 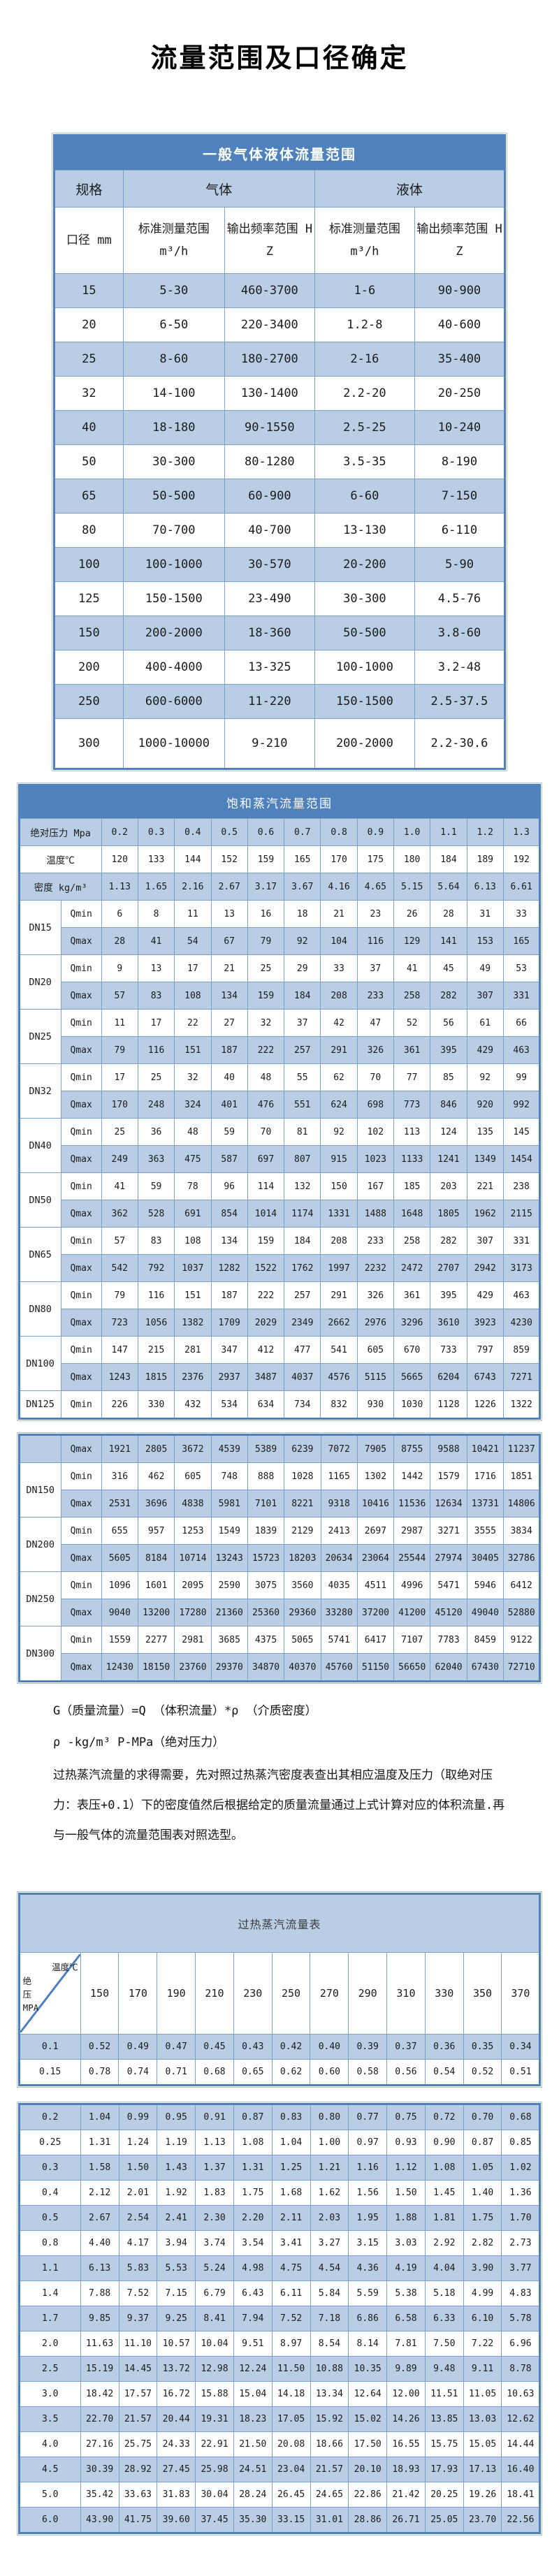 What do you see at coordinates (368, 2243) in the screenshot?
I see `cell: 3.15` at bounding box center [368, 2243].